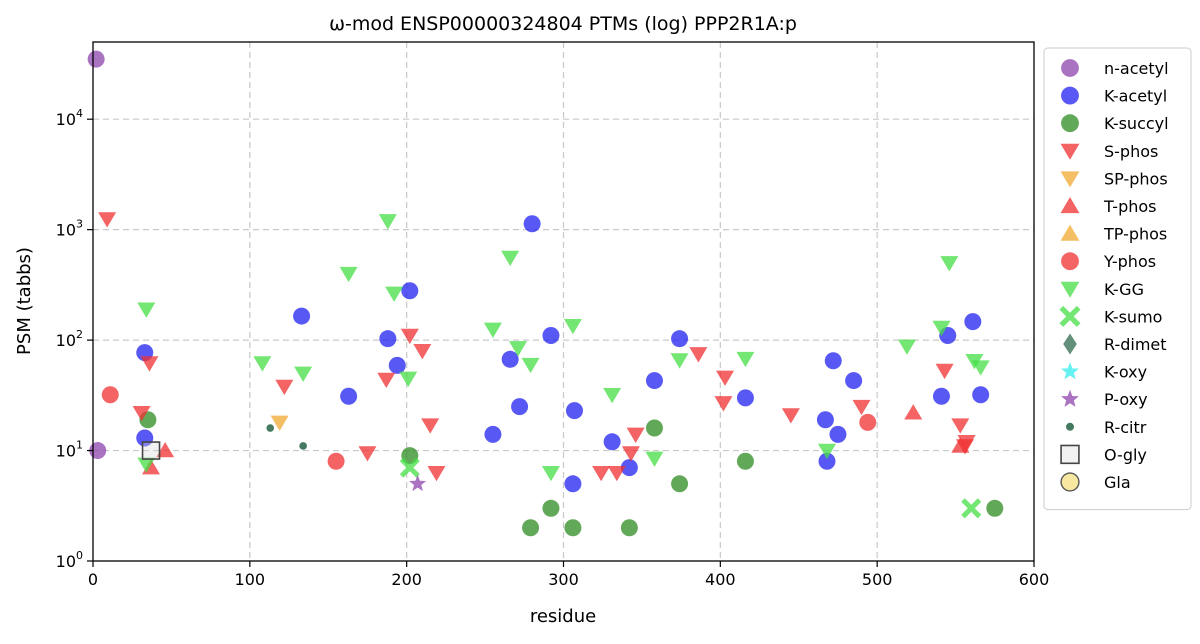  I want to click on y-tick-label: 10¹, so click(69, 450).